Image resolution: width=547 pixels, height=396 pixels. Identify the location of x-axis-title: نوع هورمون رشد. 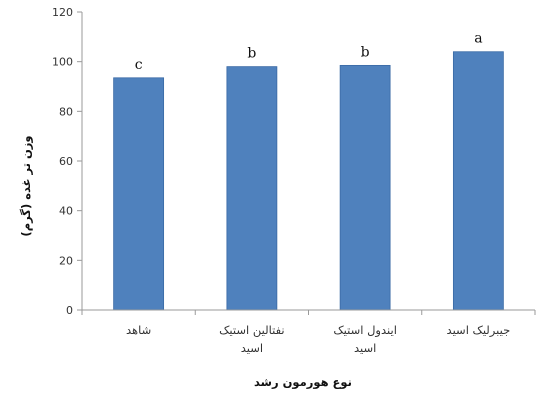
(303, 382).